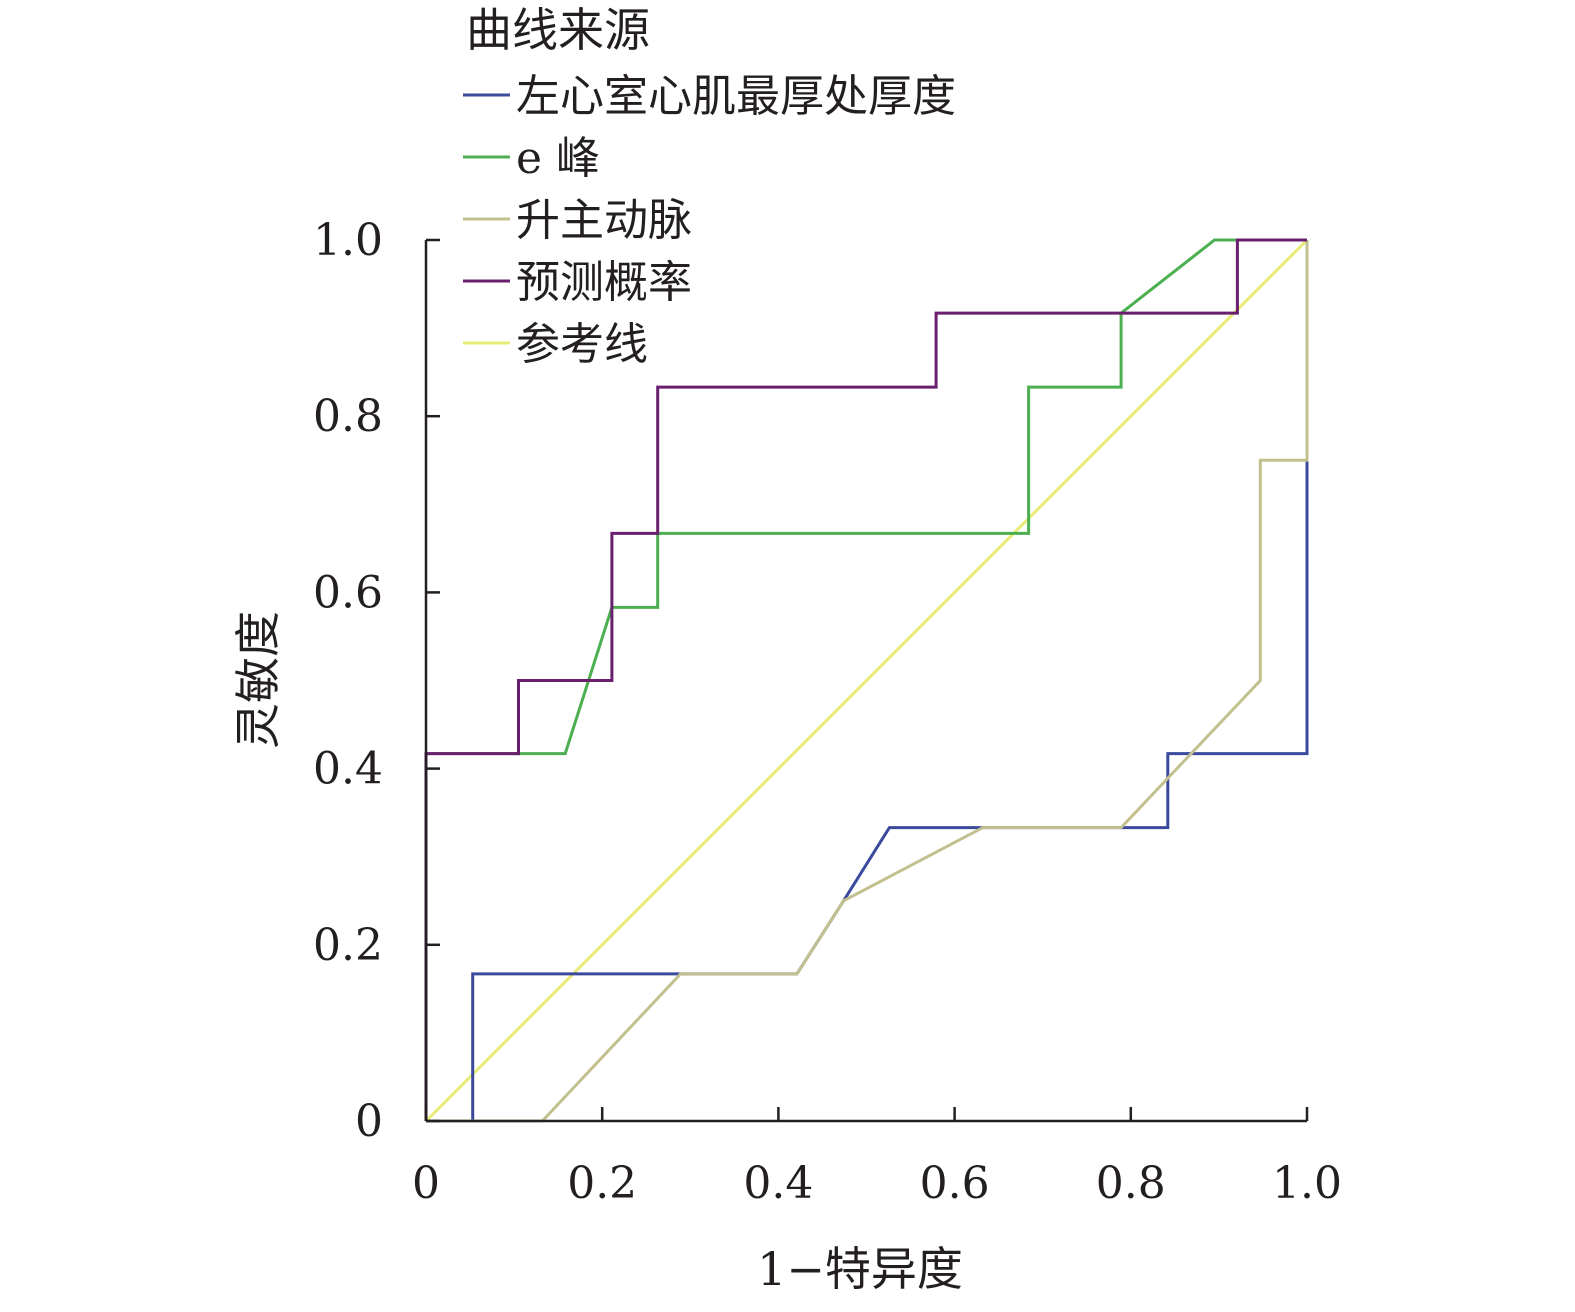  I want to click on x-tick-label: 0.4, so click(778, 1183).